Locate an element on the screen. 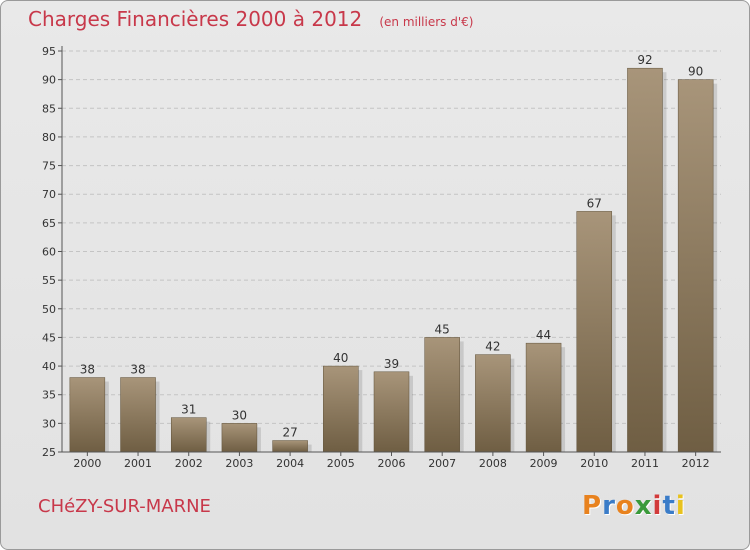  x-tick-label: 2012 is located at coordinates (696, 463).